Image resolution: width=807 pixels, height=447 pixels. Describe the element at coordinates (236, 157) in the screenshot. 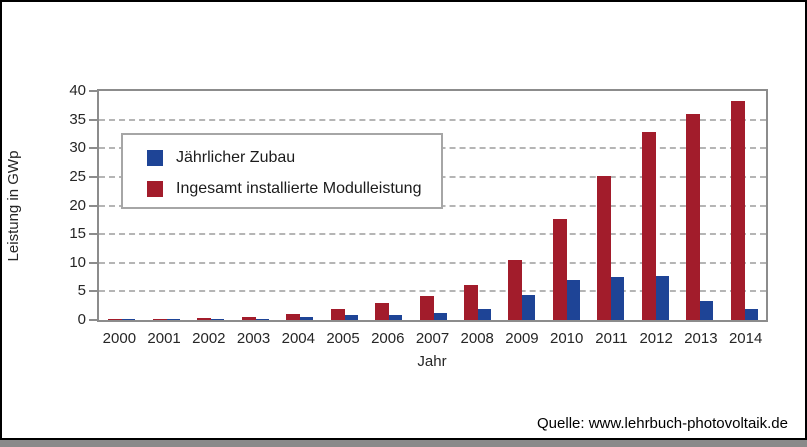

I see `legend-label-zubau: Jährlicher Zubau` at that location.